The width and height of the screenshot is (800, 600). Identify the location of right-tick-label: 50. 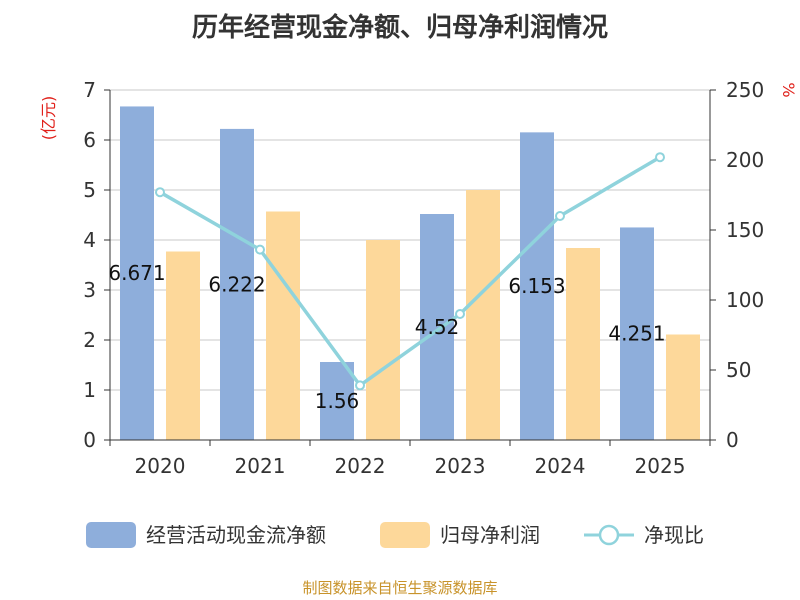
(738, 370).